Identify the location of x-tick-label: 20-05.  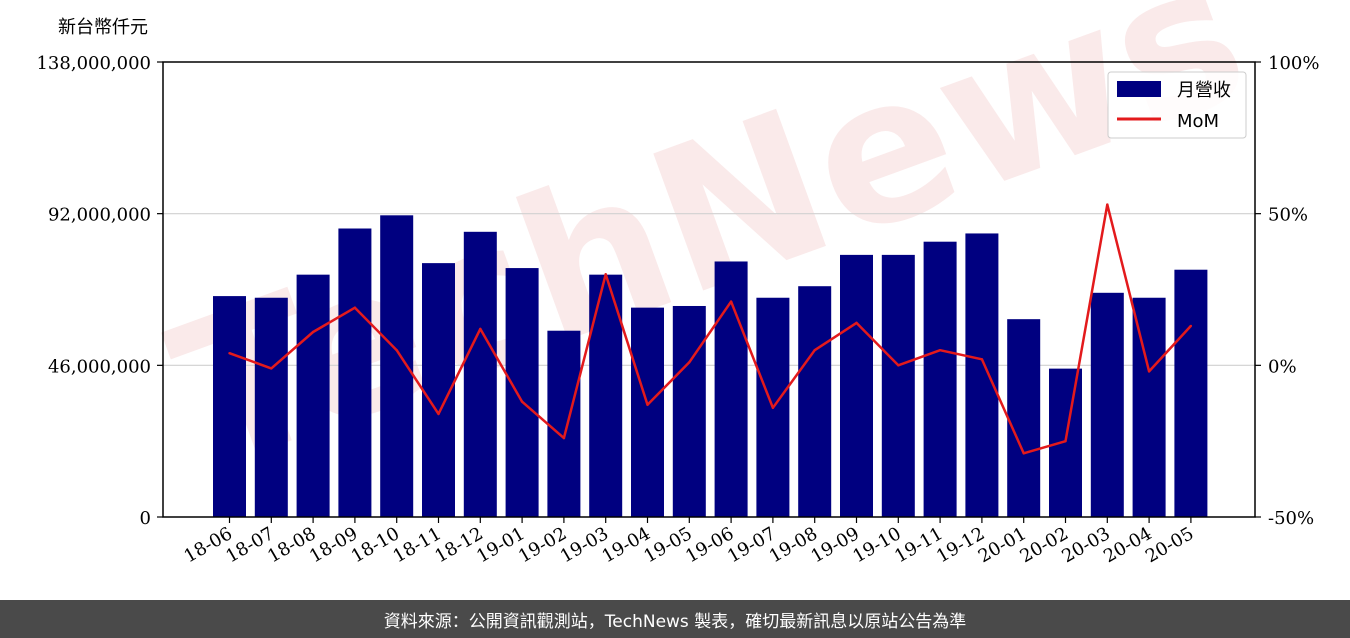
(1169, 545).